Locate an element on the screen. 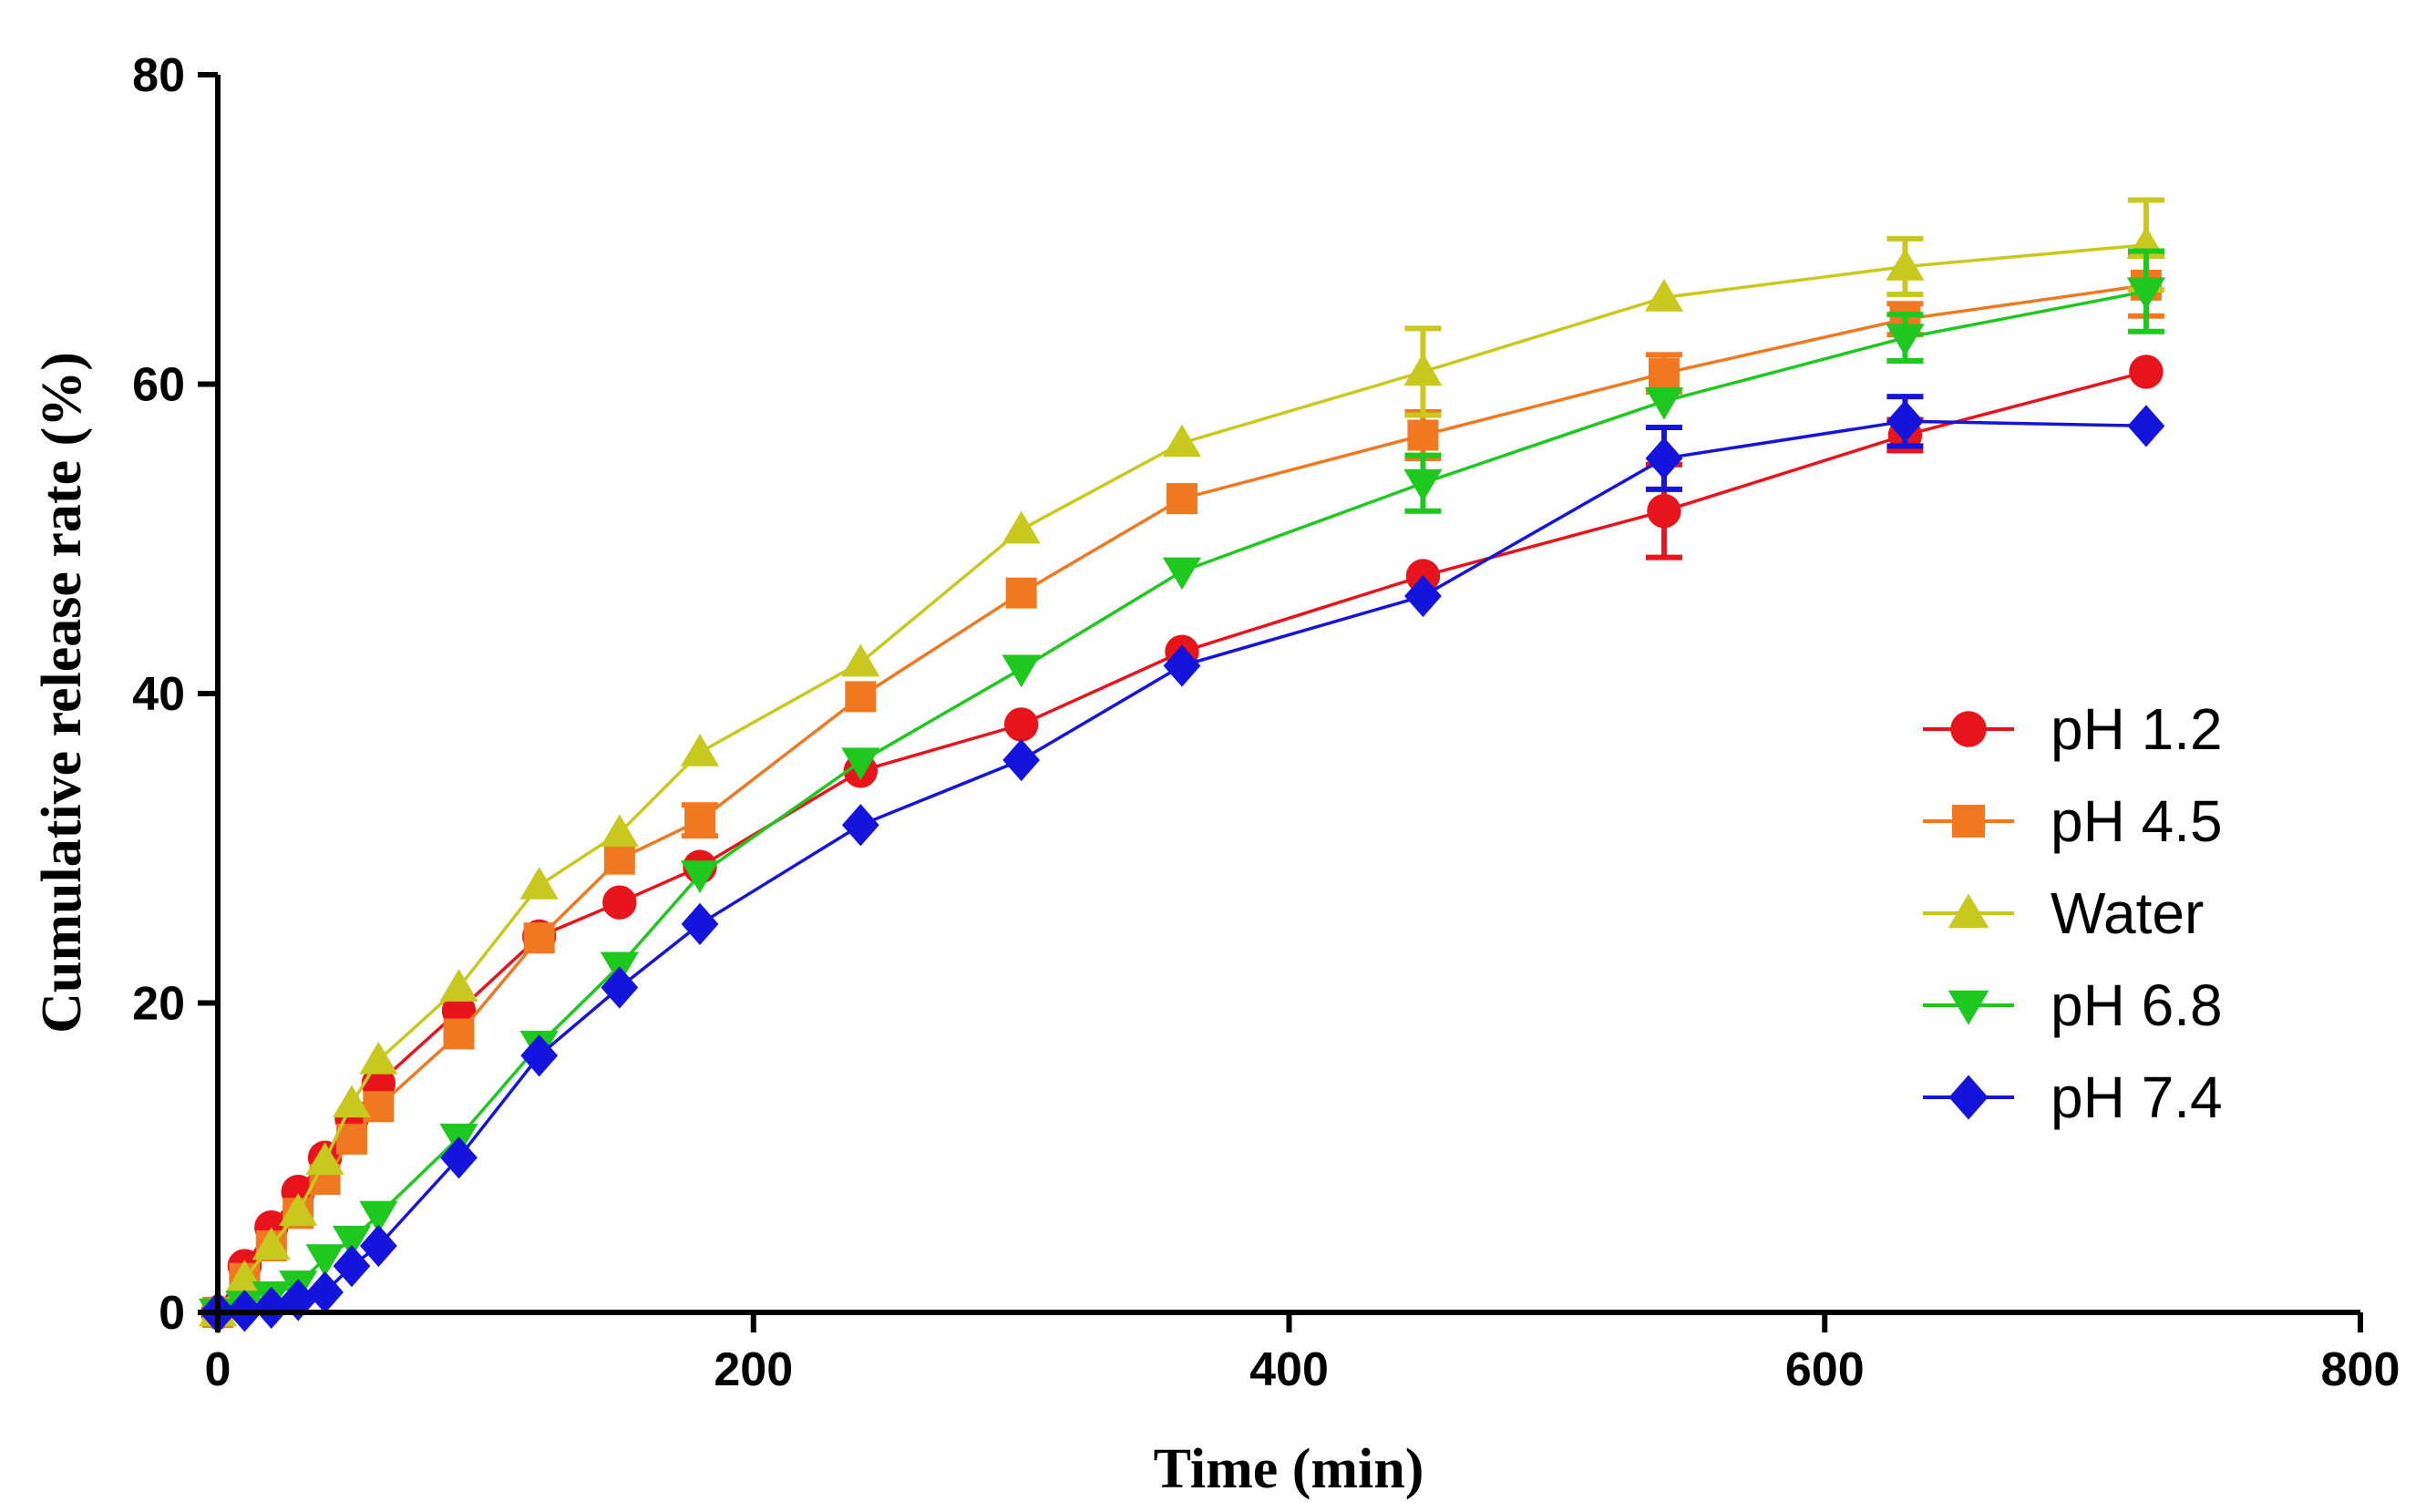 The image size is (2426, 1512). y-tick-label: 60 is located at coordinates (158, 385).